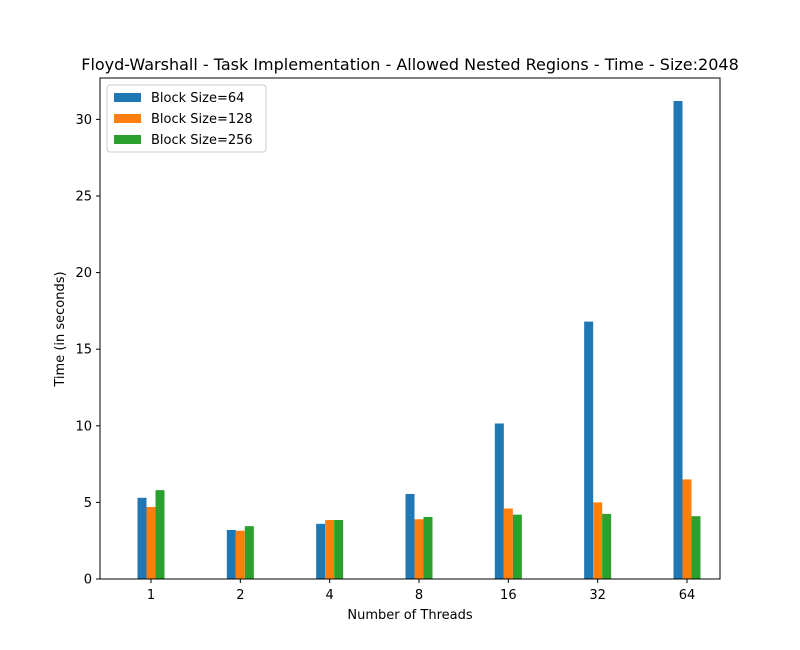 The height and width of the screenshot is (650, 800). I want to click on legend-label: Block Size=64, so click(197, 98).